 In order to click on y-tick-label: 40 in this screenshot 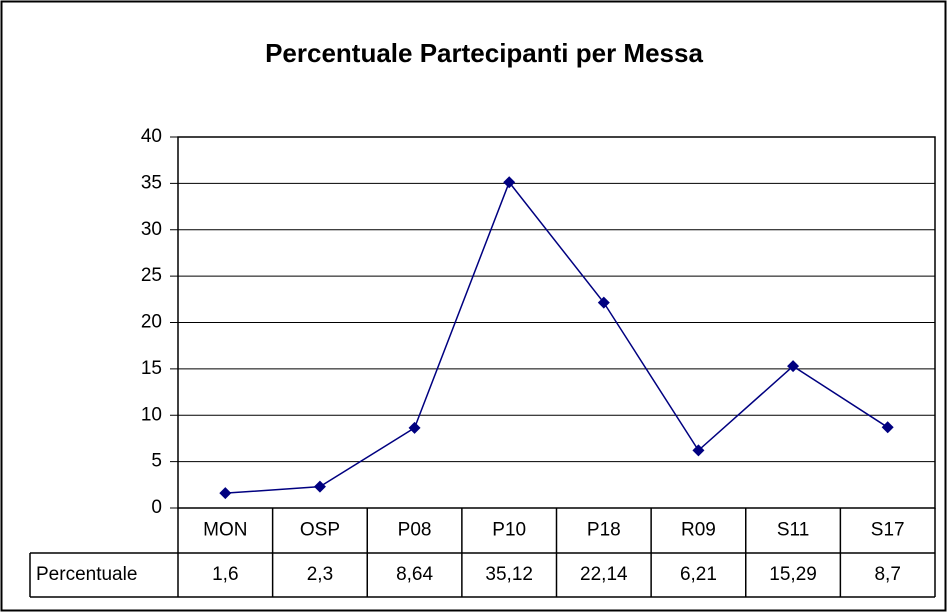, I will do `click(151, 136)`.